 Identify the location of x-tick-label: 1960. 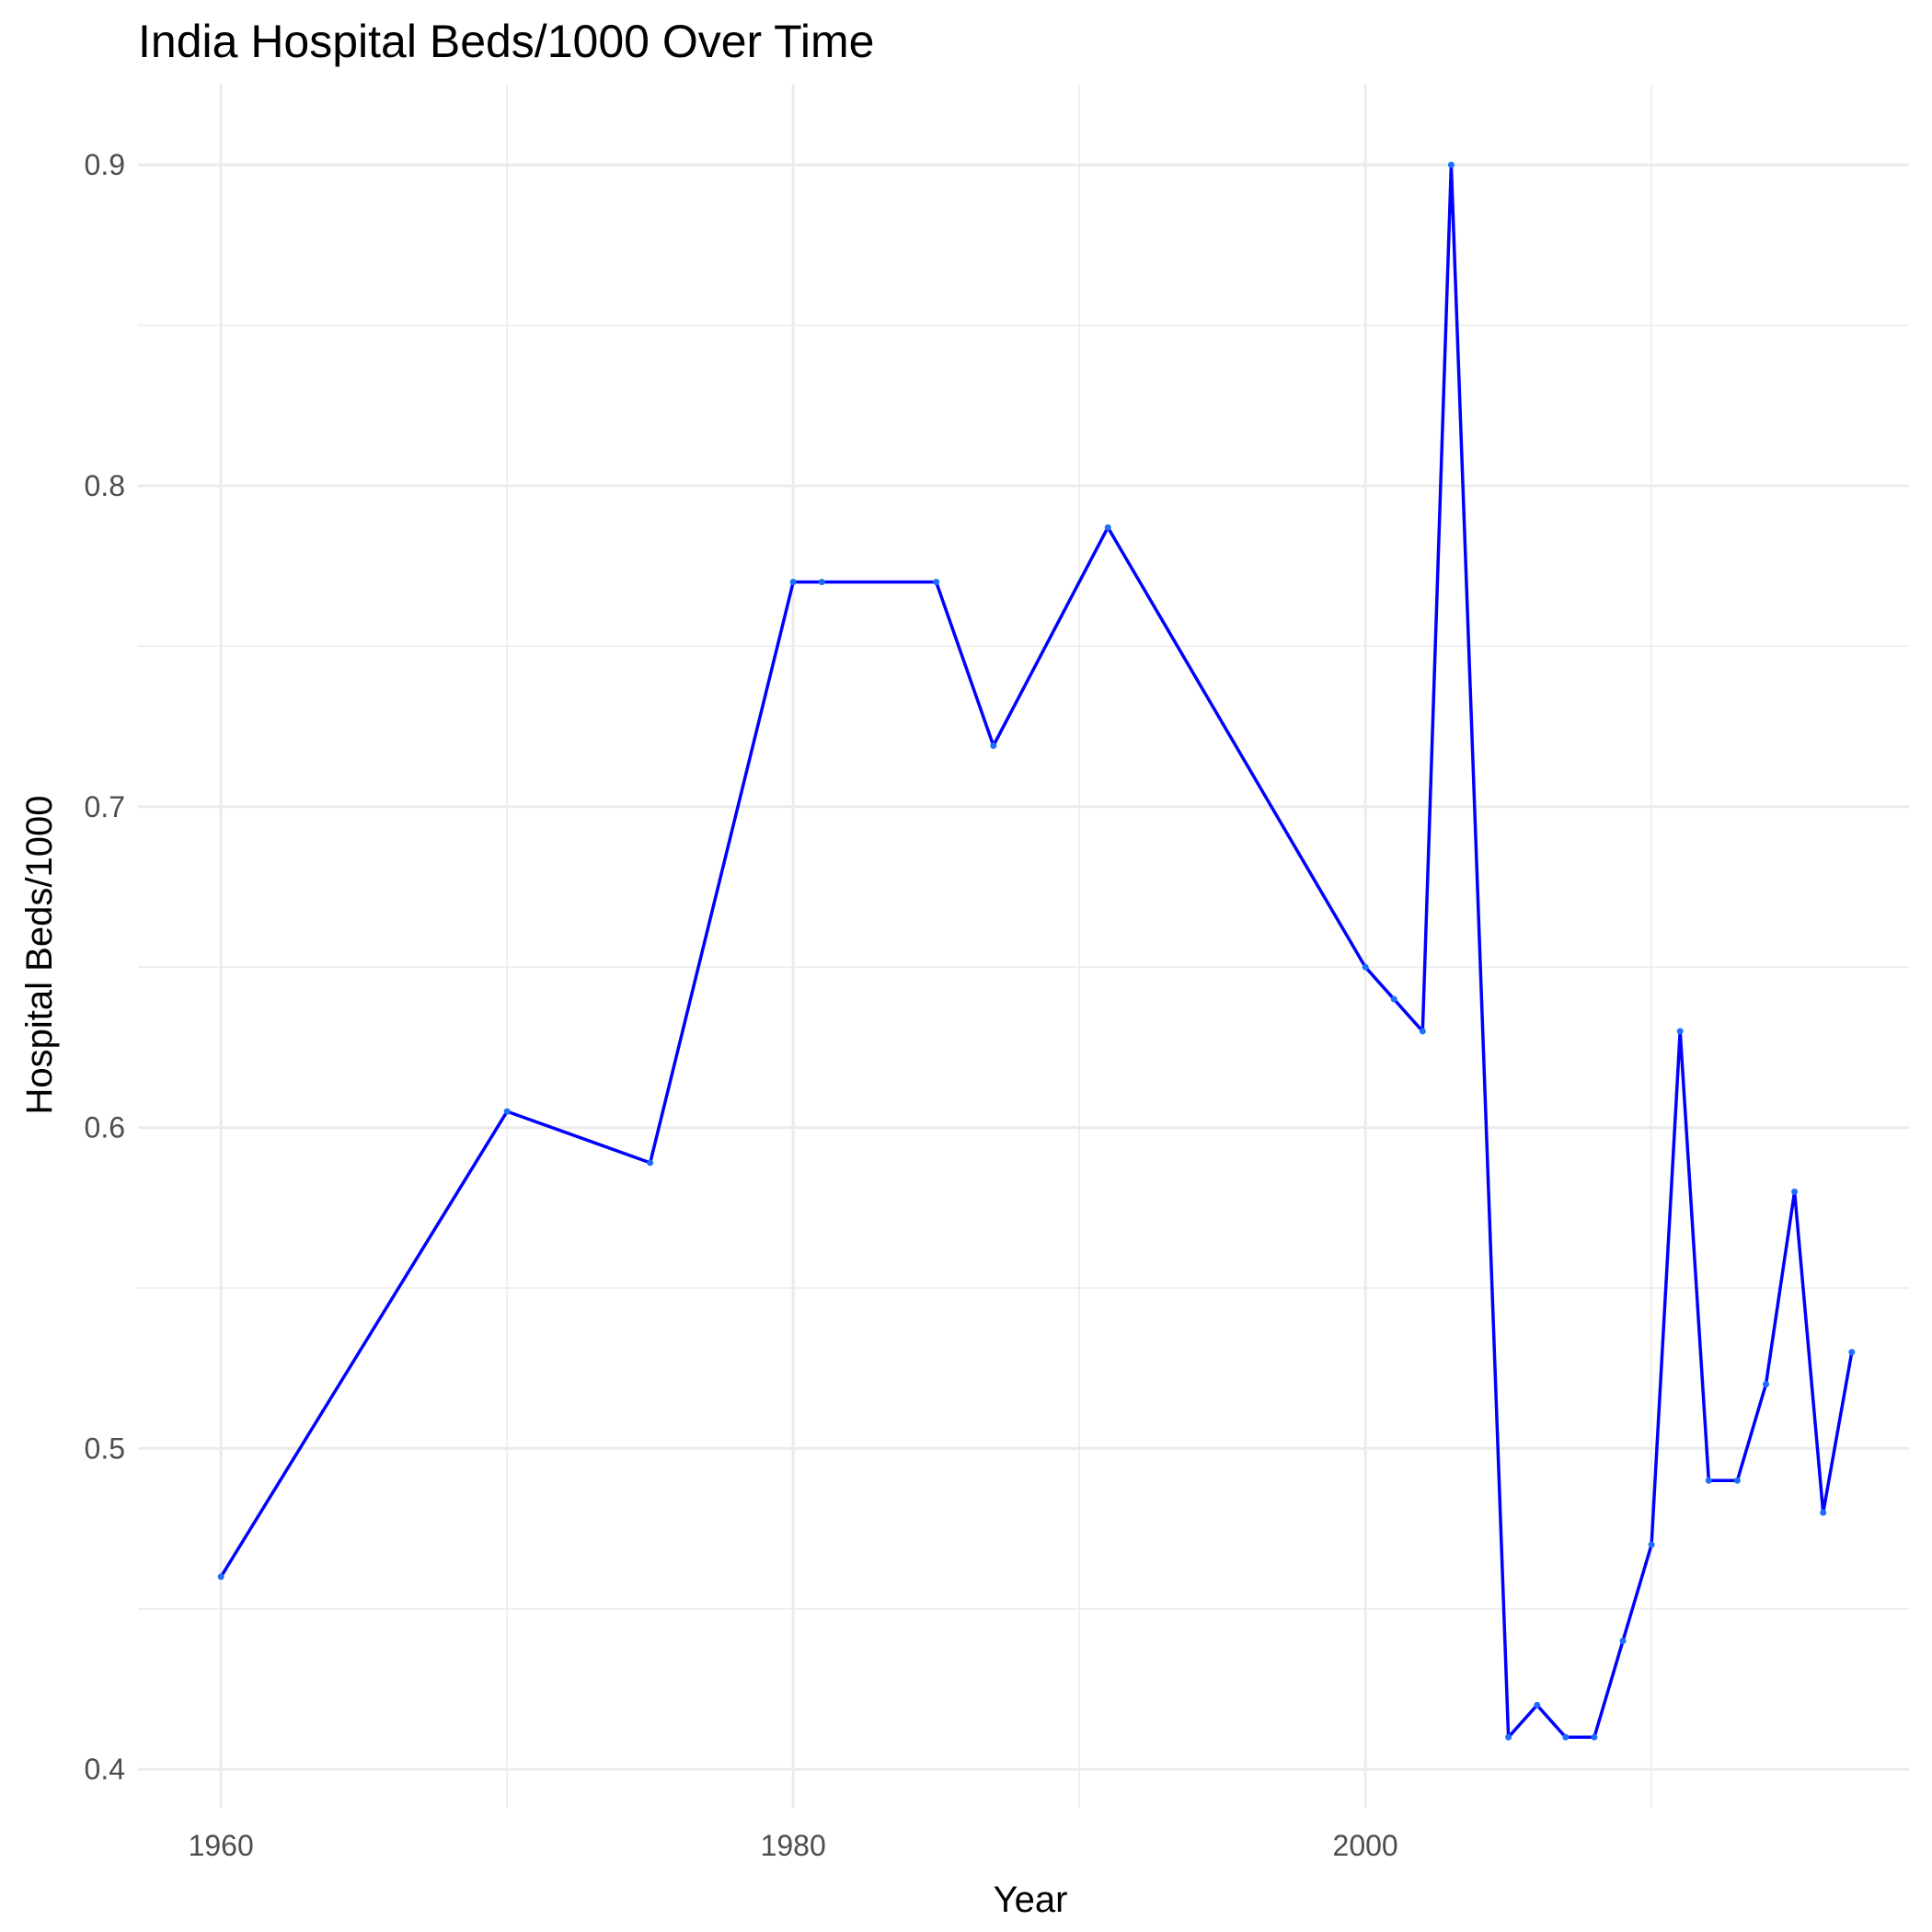
(221, 1845).